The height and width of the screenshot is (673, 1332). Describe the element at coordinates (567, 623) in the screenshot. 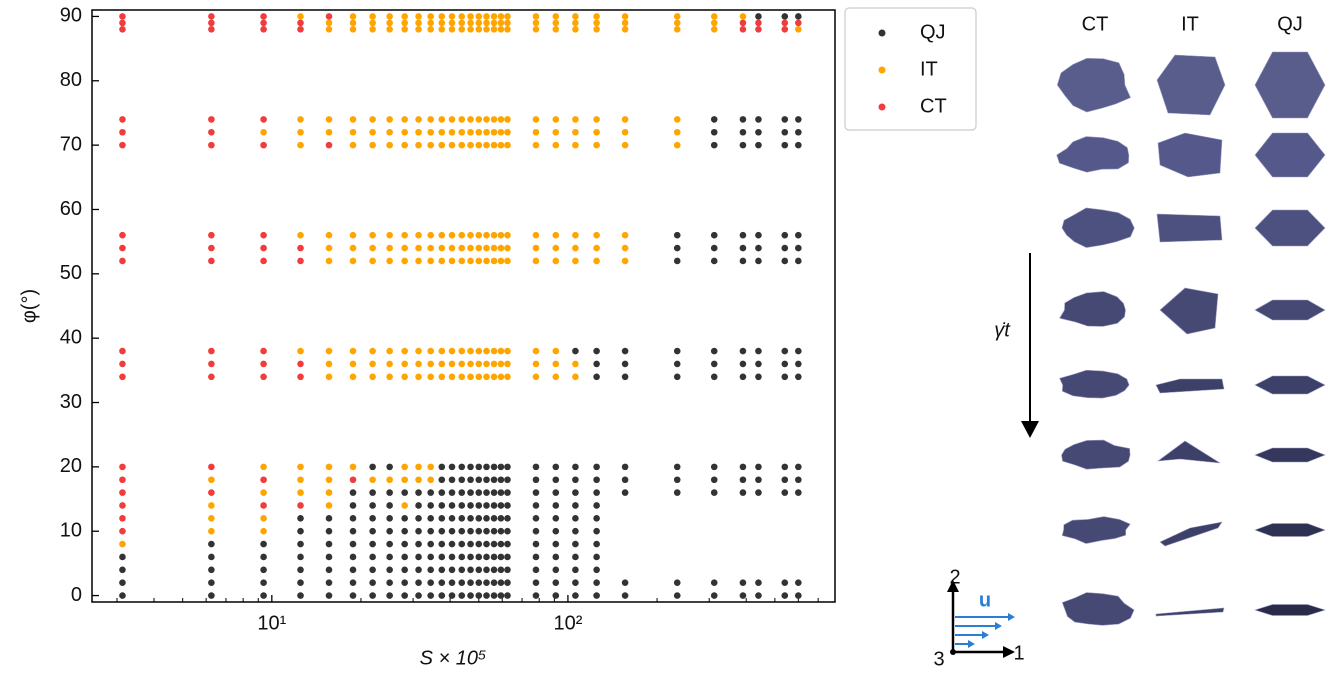

I see `x-tick-label: 10²` at that location.